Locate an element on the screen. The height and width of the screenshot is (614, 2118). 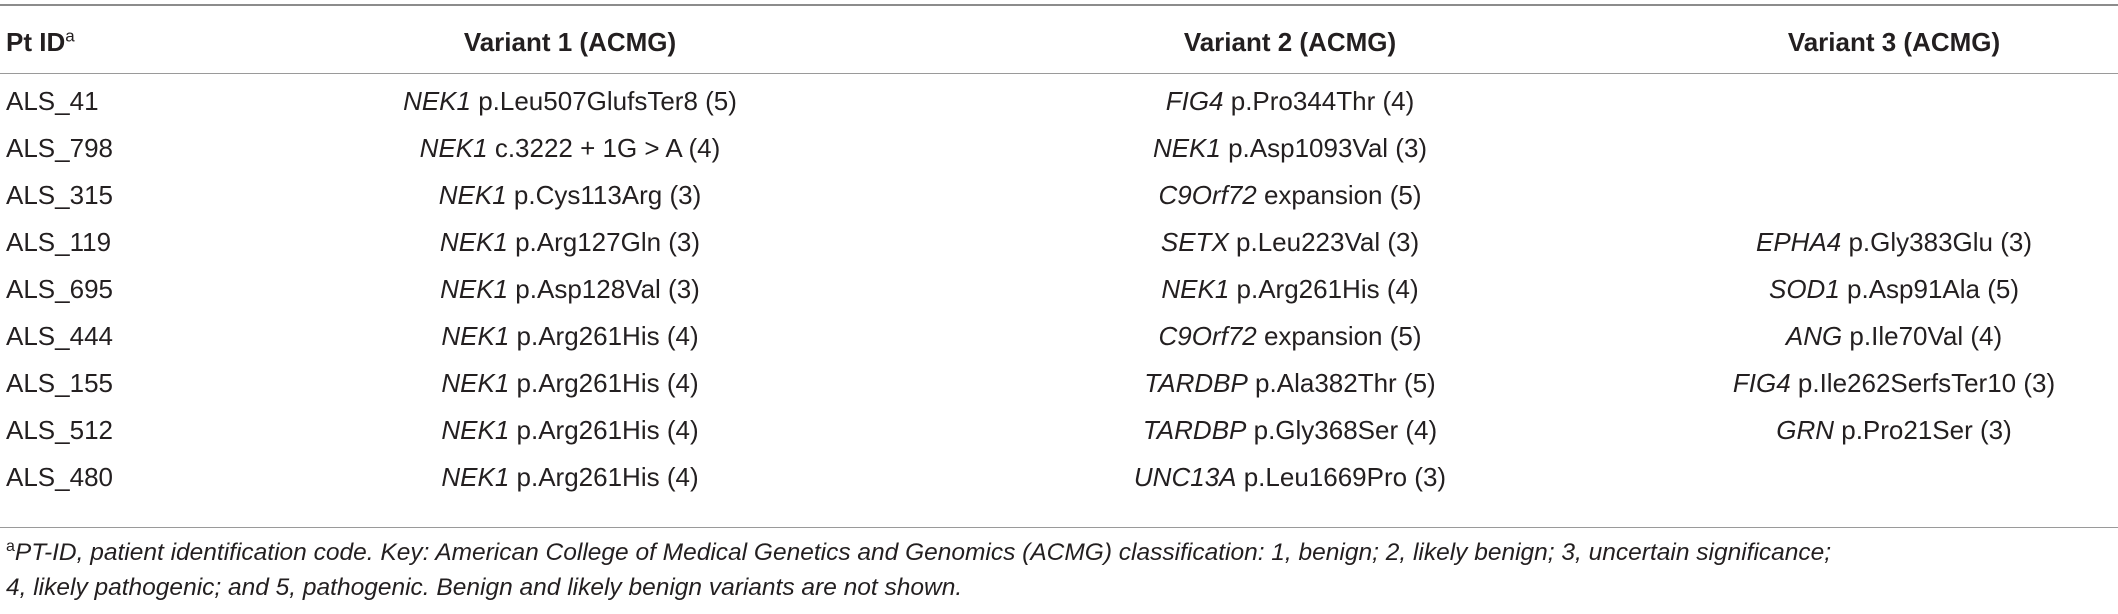
cell-variant-2: NEK1 p.Arg261His (4) is located at coordinates (1290, 289).